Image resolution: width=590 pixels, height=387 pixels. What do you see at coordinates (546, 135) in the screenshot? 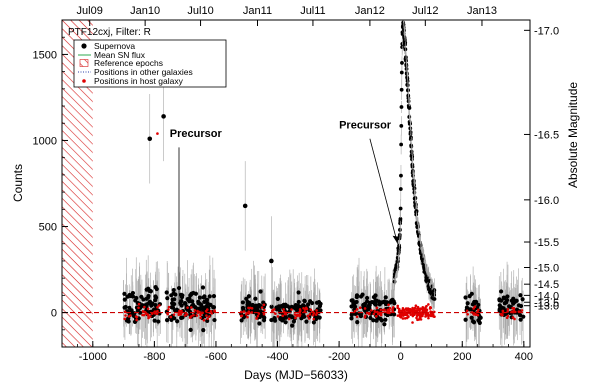
I see `right-tick-label: -16.5` at bounding box center [546, 135].